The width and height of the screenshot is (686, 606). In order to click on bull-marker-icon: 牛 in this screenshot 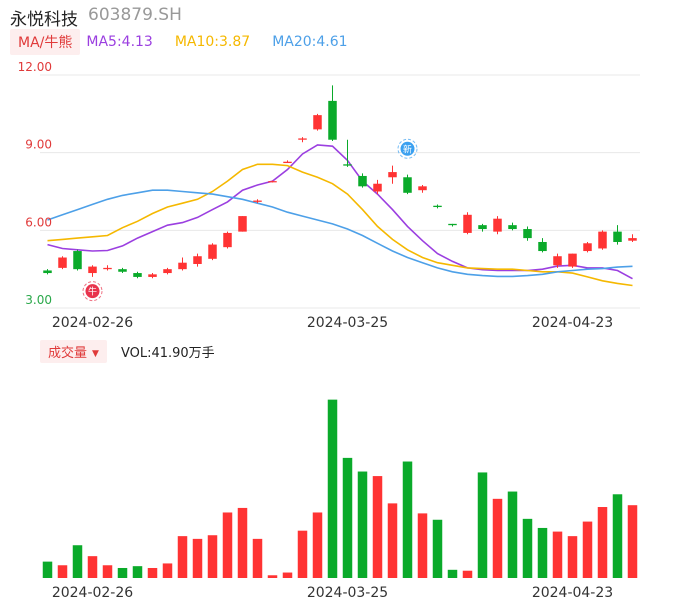, I will do `click(92, 291)`.